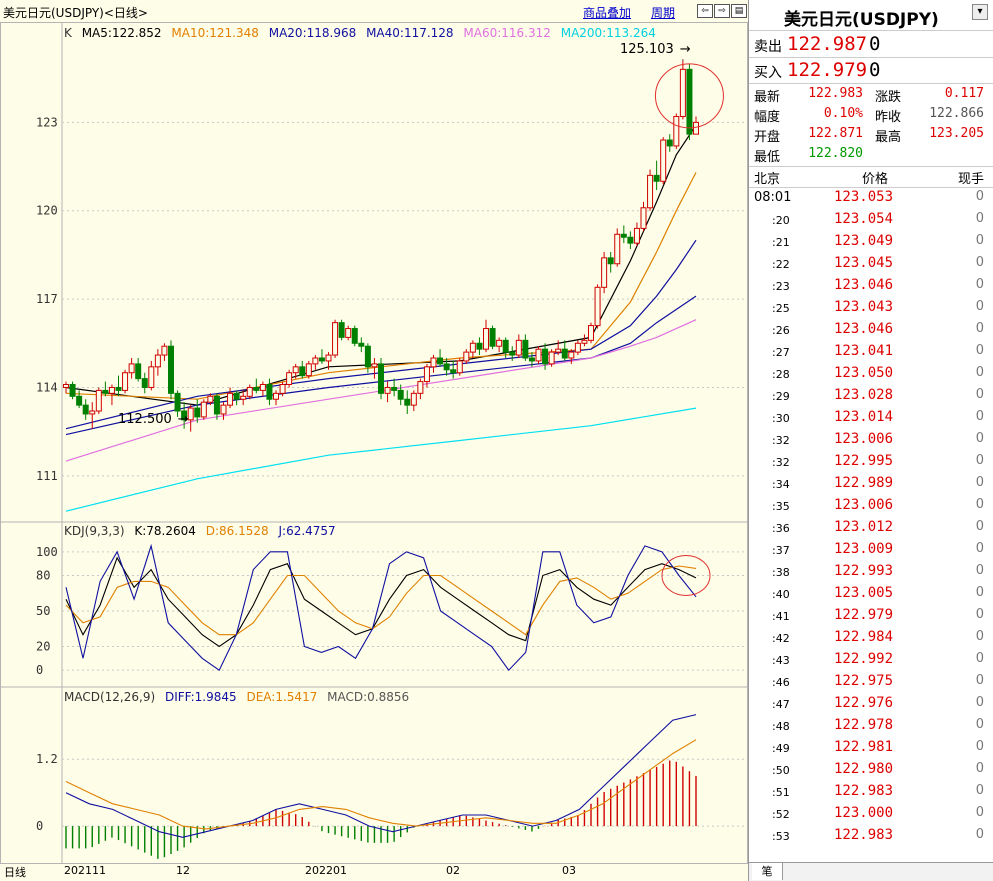 The width and height of the screenshot is (993, 881). What do you see at coordinates (781, 572) in the screenshot?
I see `tick-time: :38` at bounding box center [781, 572].